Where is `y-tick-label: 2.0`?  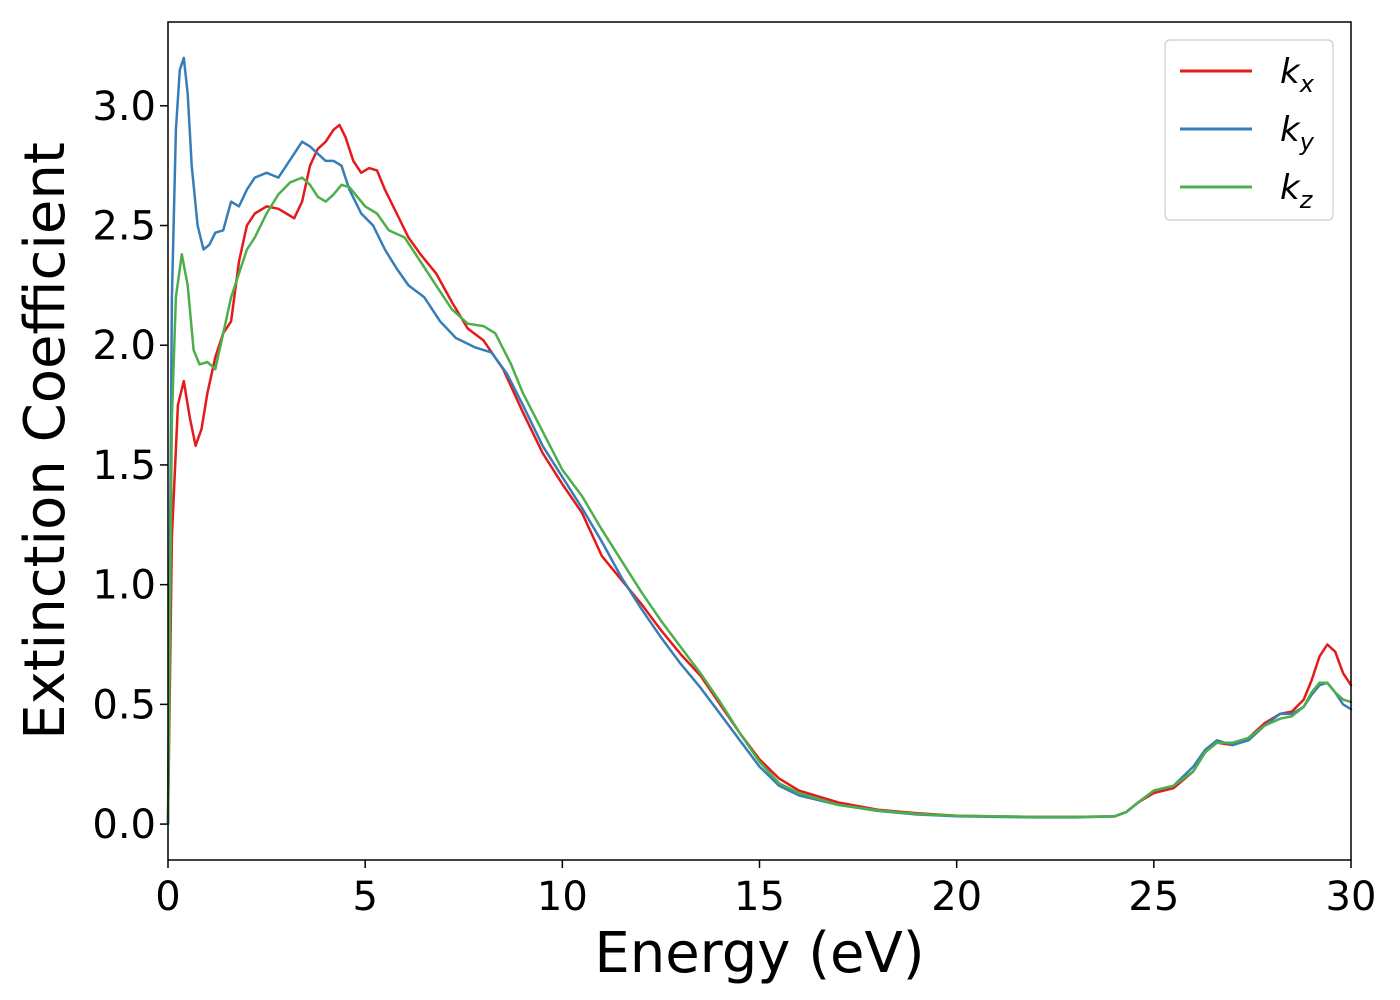 y-tick-label: 2.0 is located at coordinates (124, 346).